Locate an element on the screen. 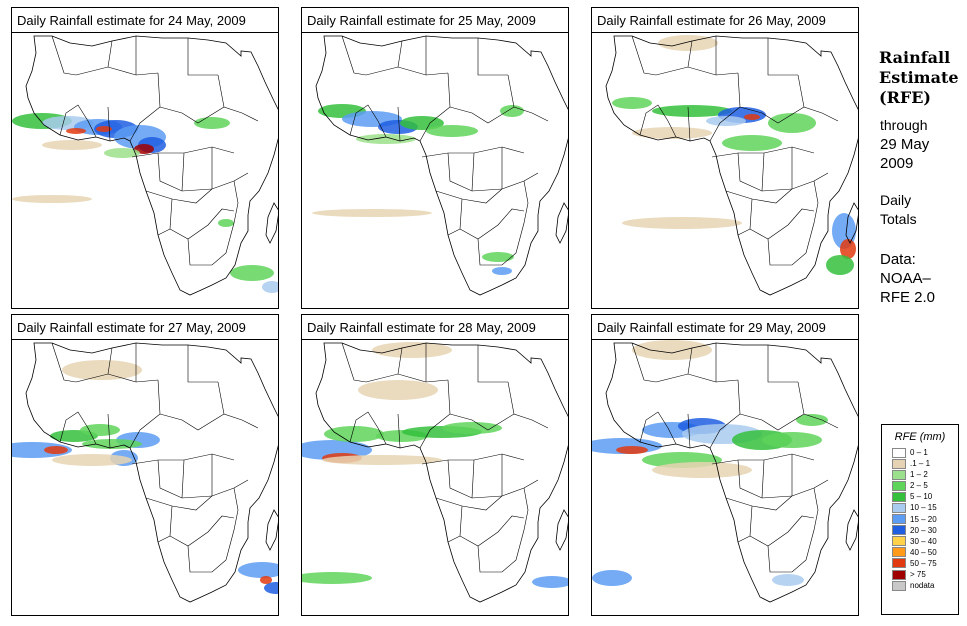  legend-item: 15 – 20 is located at coordinates (920, 519).